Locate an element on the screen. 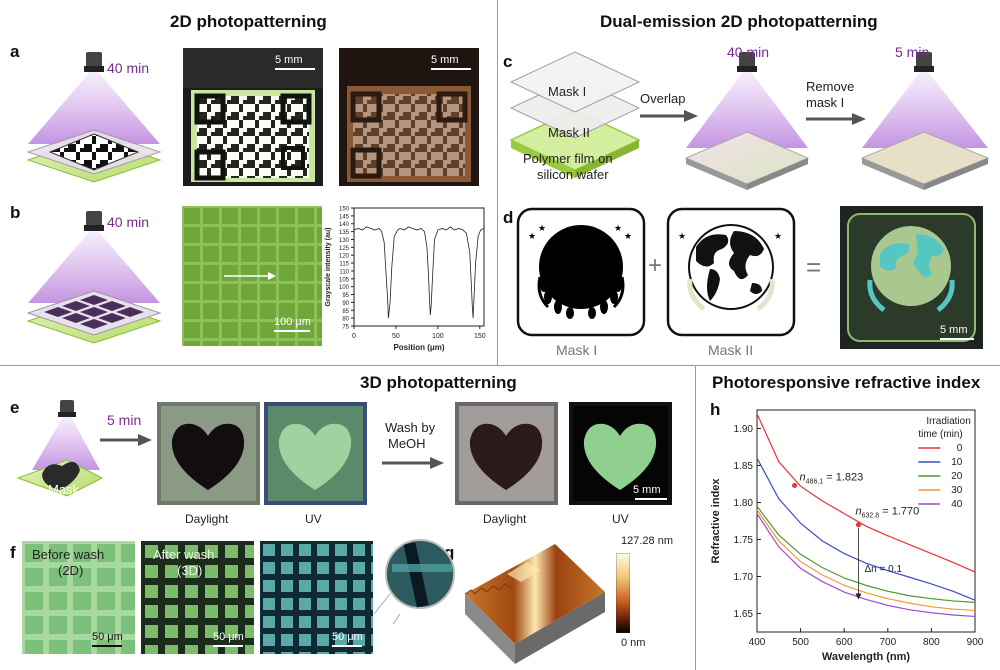 This screenshot has height=670, width=1000. legend-label-20: 20 is located at coordinates (957, 476).